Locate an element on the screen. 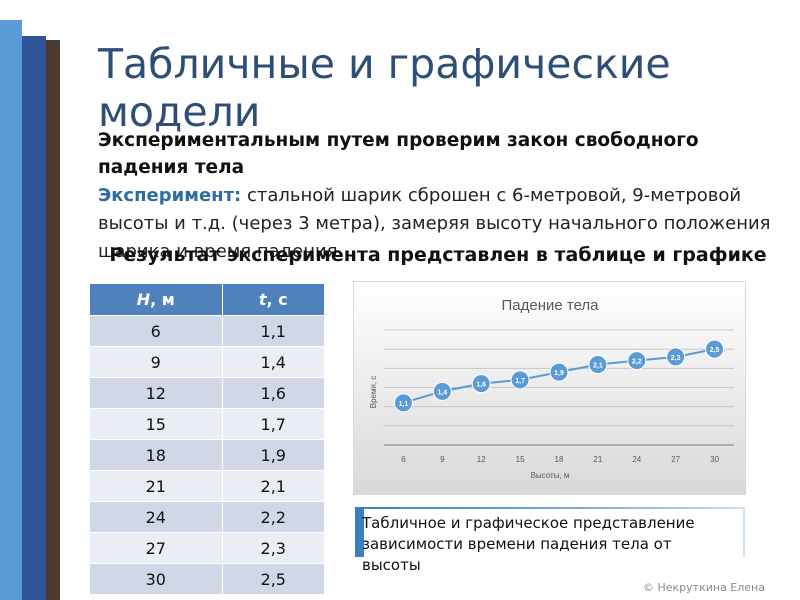 The image size is (800, 600). cell-height: 24 is located at coordinates (156, 517).